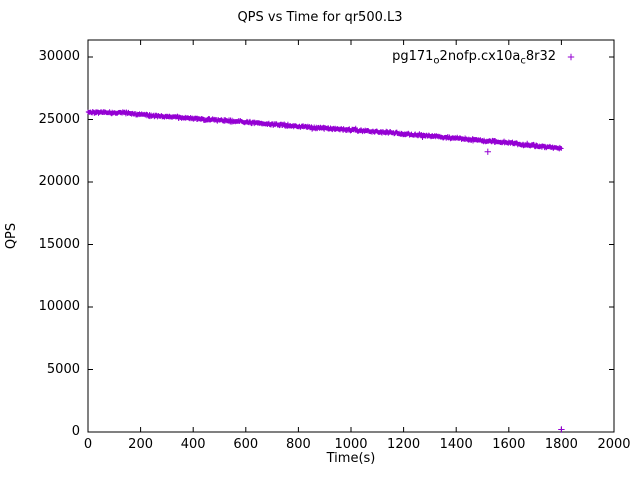 This screenshot has height=480, width=640. What do you see at coordinates (59, 119) in the screenshot?
I see `y-tick-label: 25000` at bounding box center [59, 119].